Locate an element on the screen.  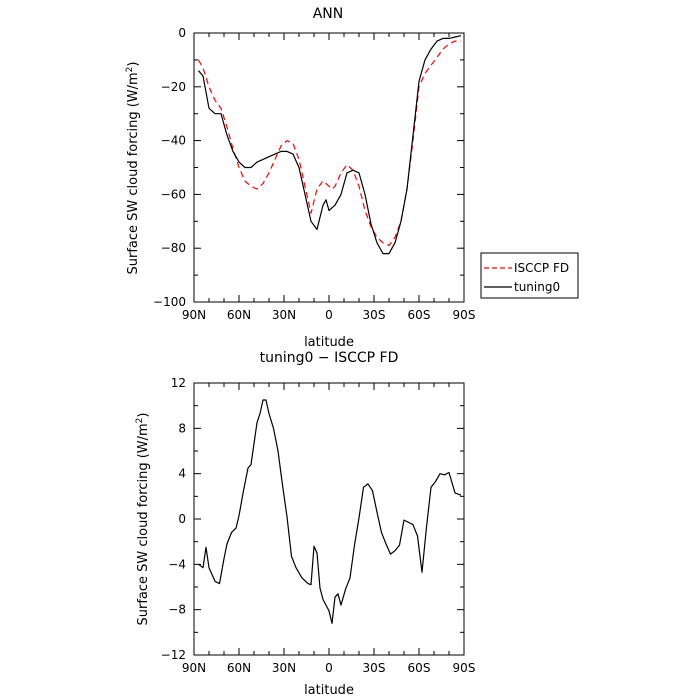
chart-title: tuning0 − ISCCP FD is located at coordinates (329, 358).